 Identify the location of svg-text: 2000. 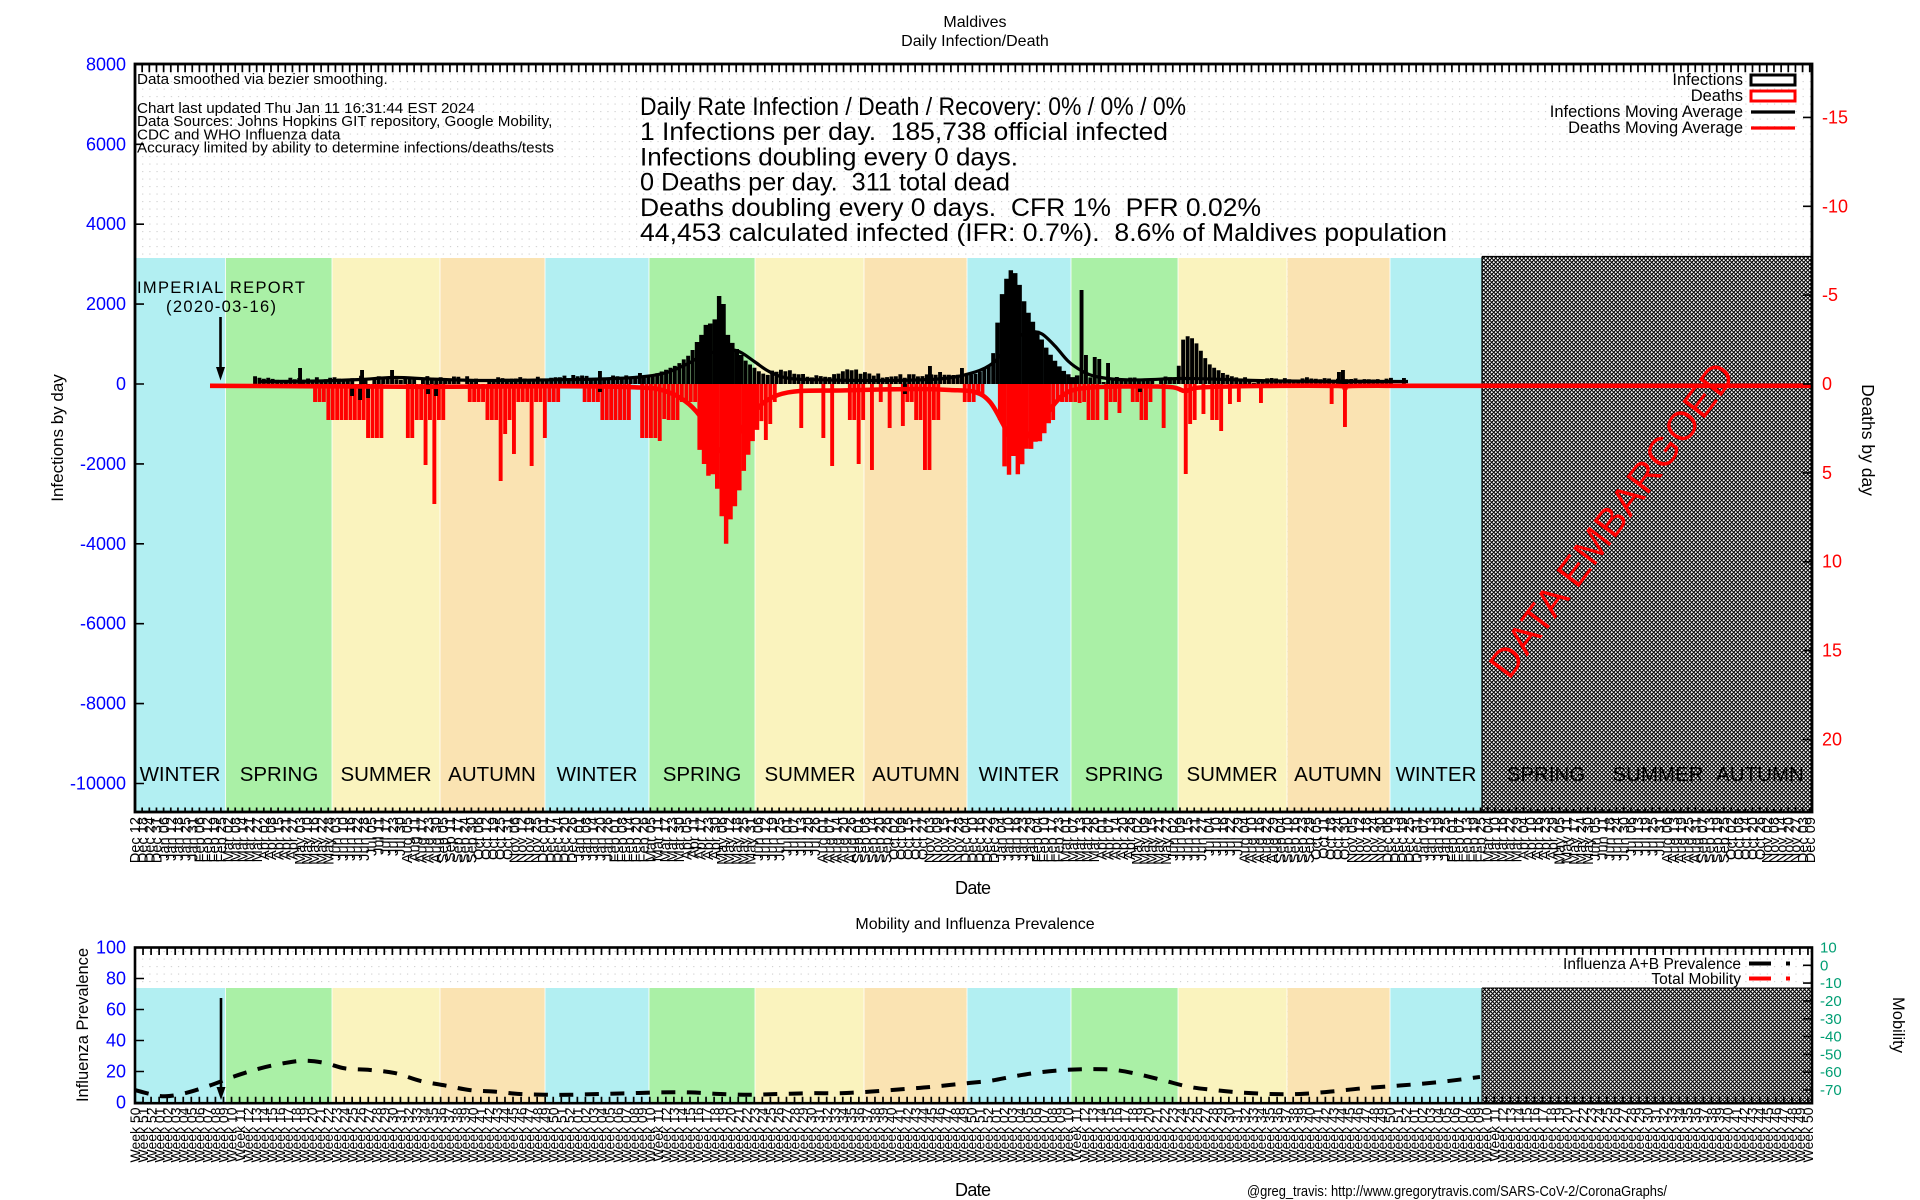
(106, 304).